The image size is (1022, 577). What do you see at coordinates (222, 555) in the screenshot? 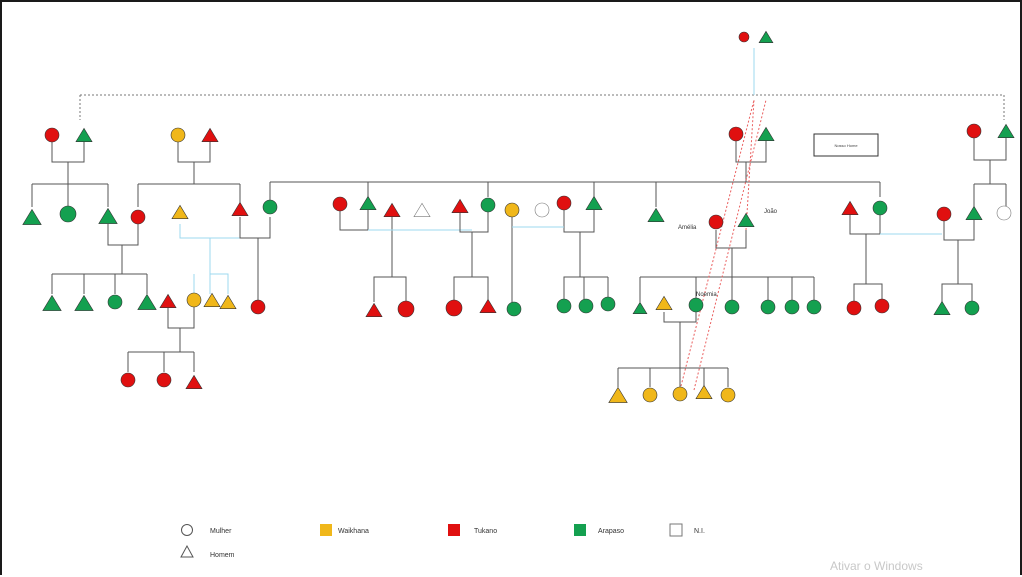
I see `legend-male-label: Homem` at bounding box center [222, 555].